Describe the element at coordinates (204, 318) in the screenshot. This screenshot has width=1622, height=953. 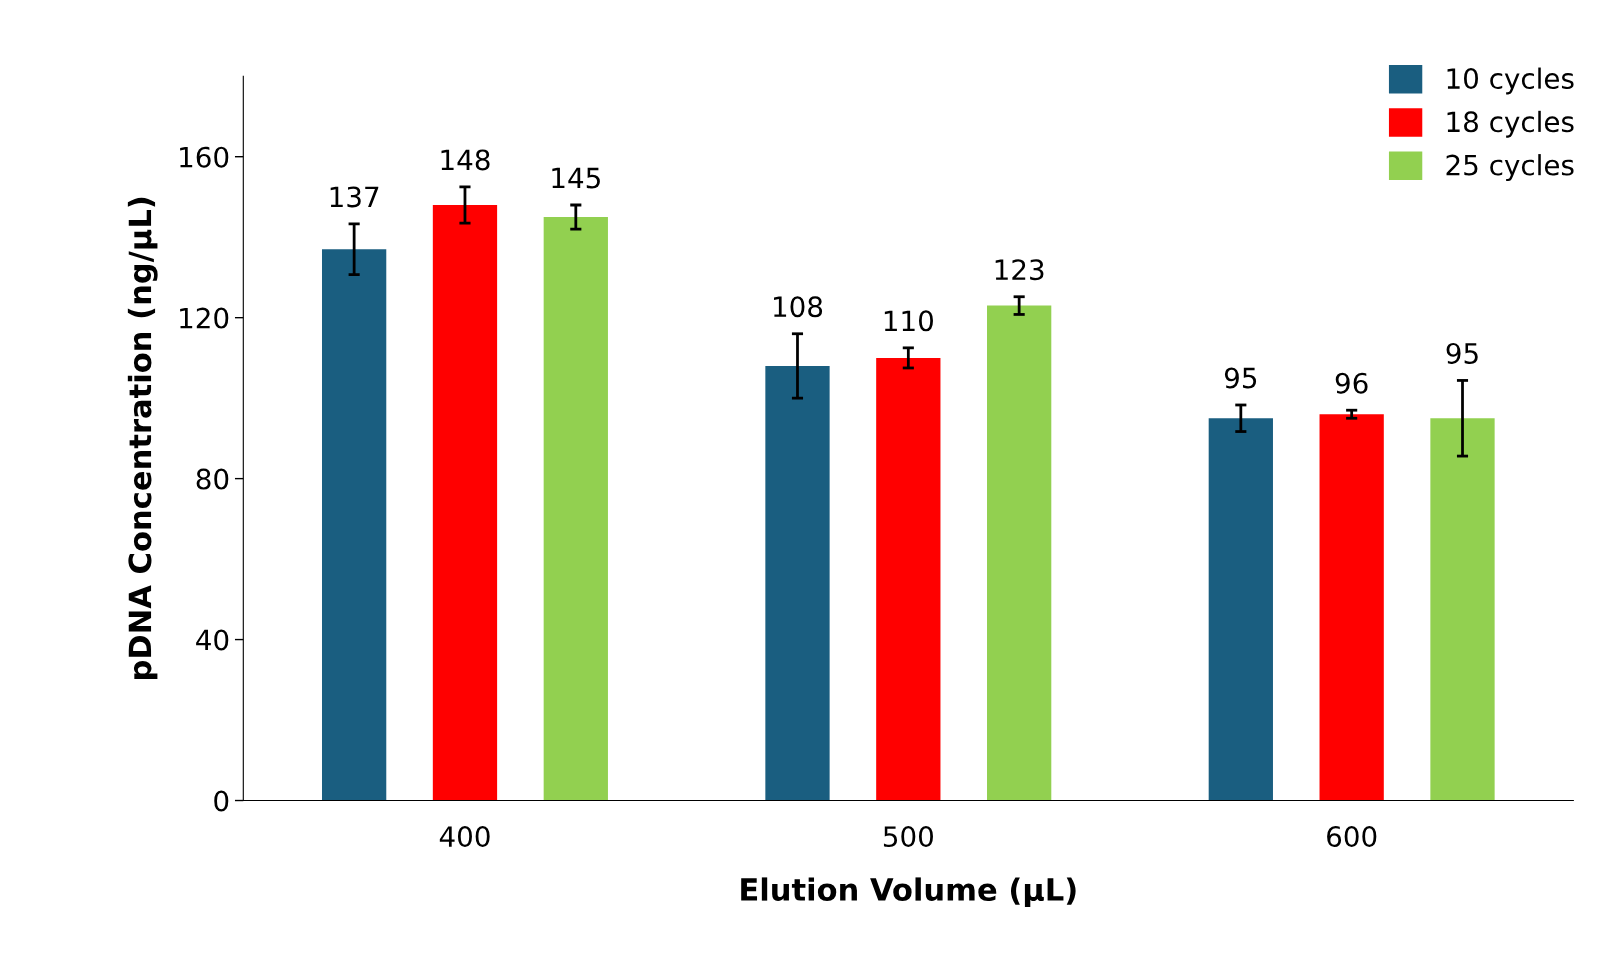
I see `y-tick-label: 120` at that location.